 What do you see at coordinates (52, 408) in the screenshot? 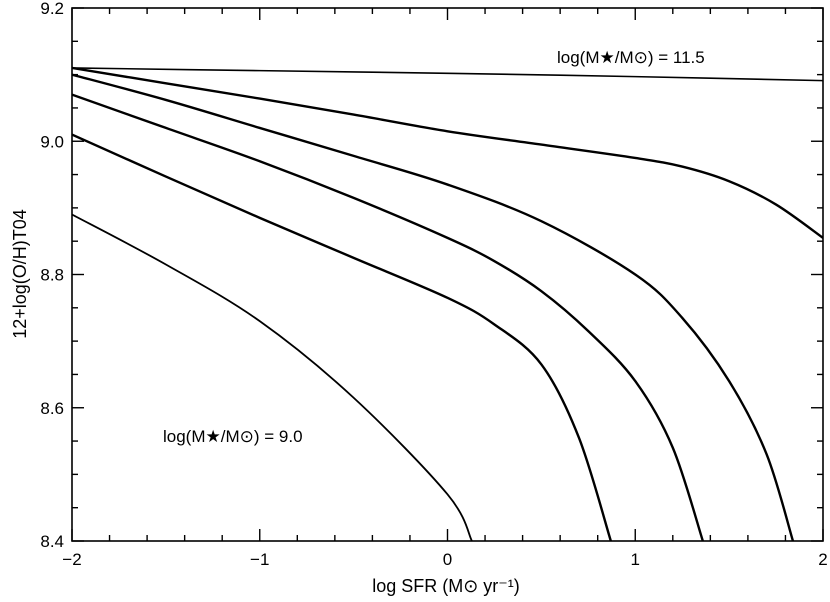
I see `y-tick-label: 8.6` at bounding box center [52, 408].